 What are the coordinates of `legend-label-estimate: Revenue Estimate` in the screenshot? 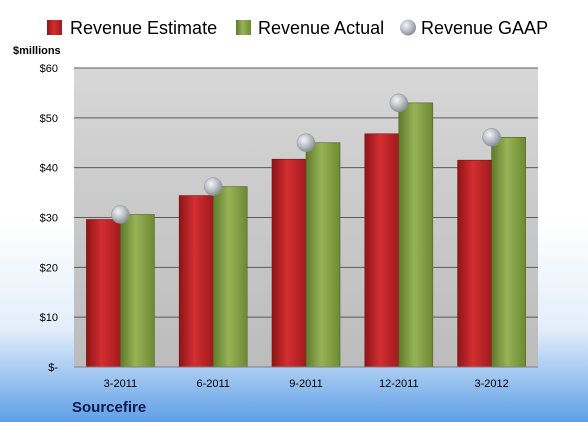 It's located at (143, 28).